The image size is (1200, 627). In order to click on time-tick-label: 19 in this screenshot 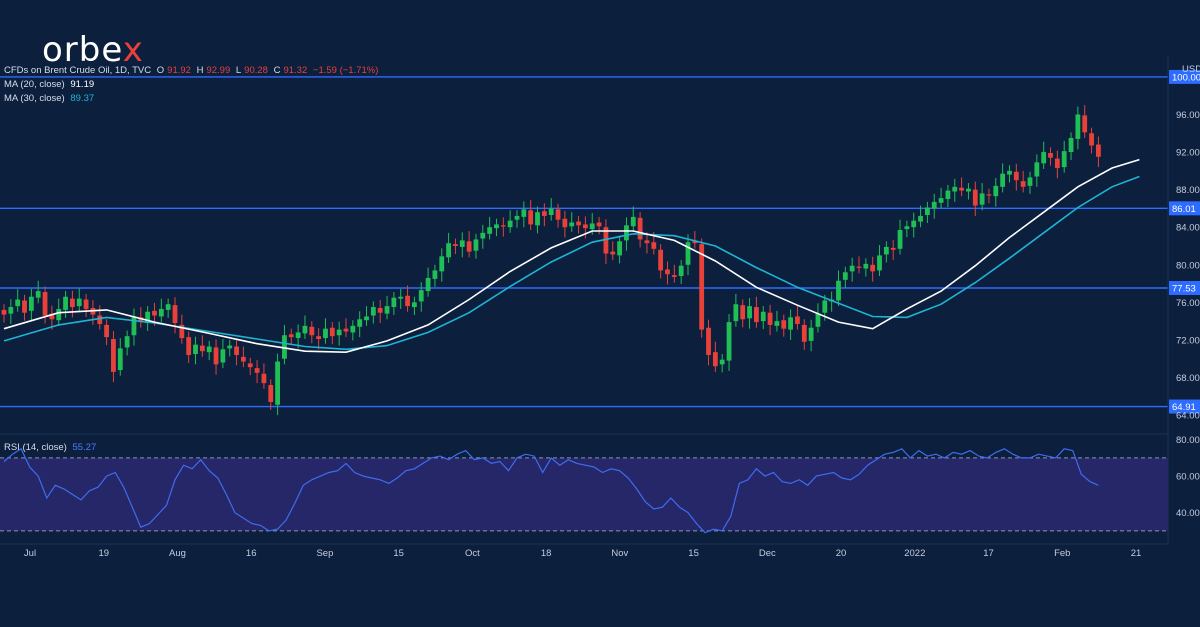, I will do `click(103, 553)`.